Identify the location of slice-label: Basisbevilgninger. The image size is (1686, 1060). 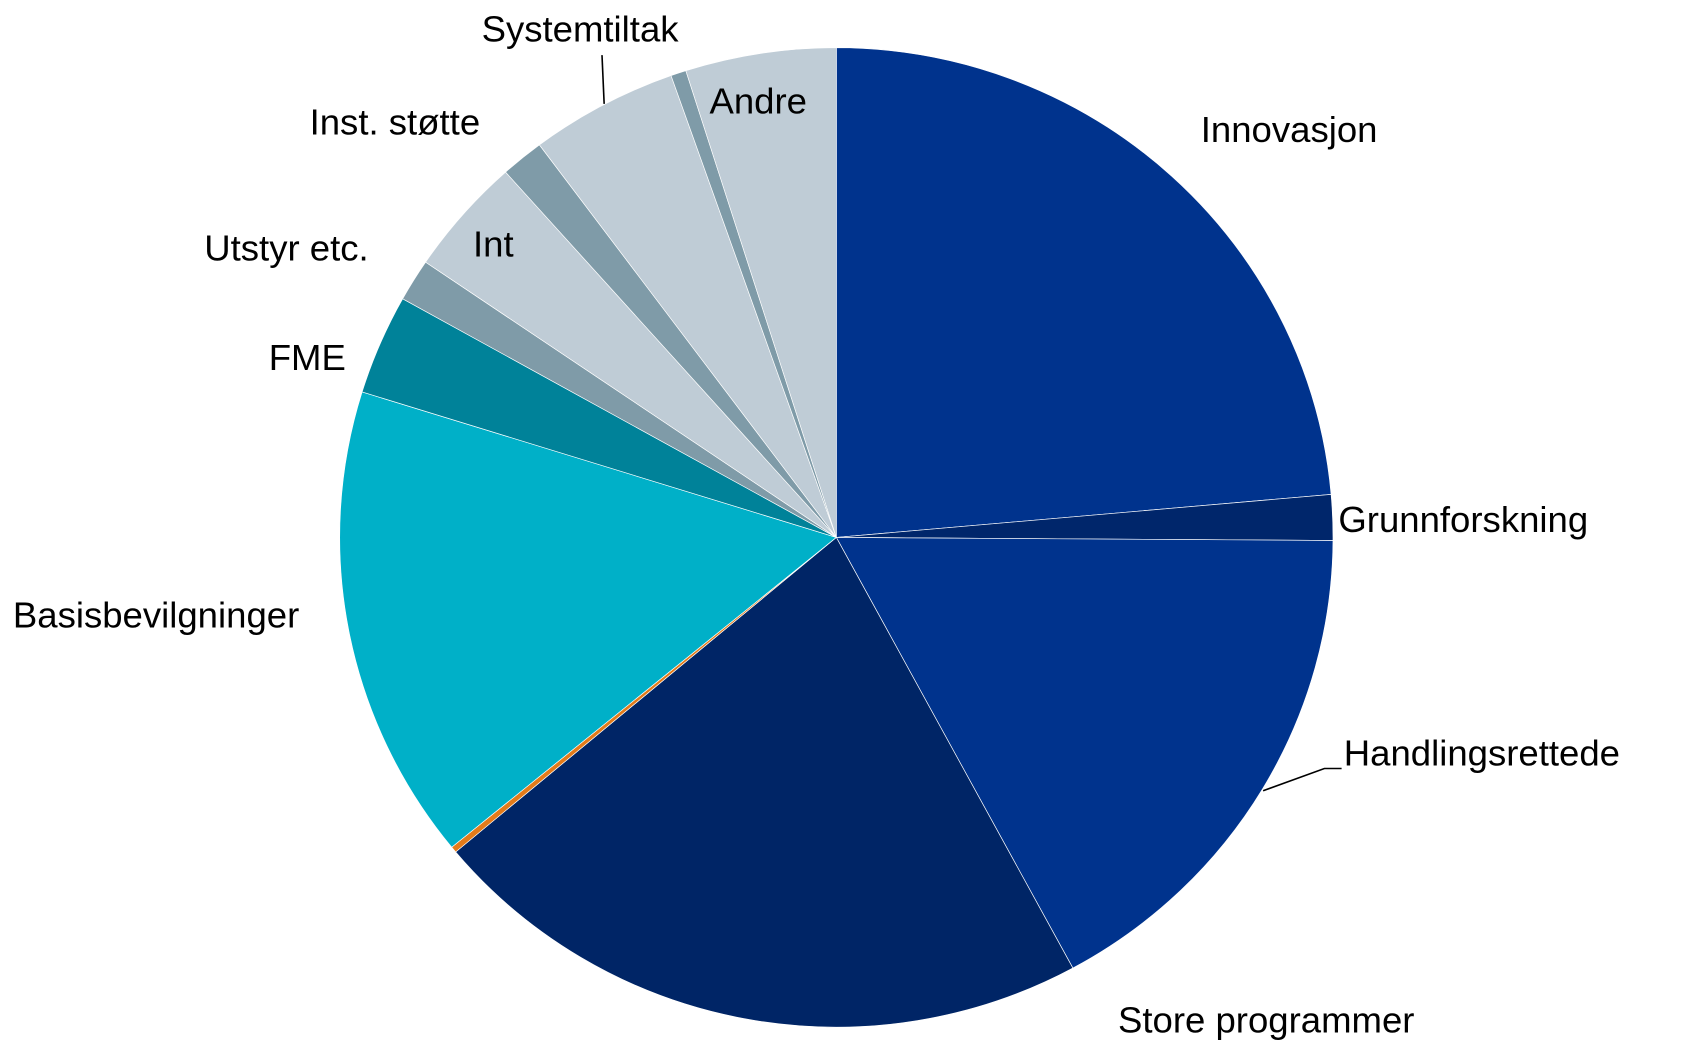
(156, 615).